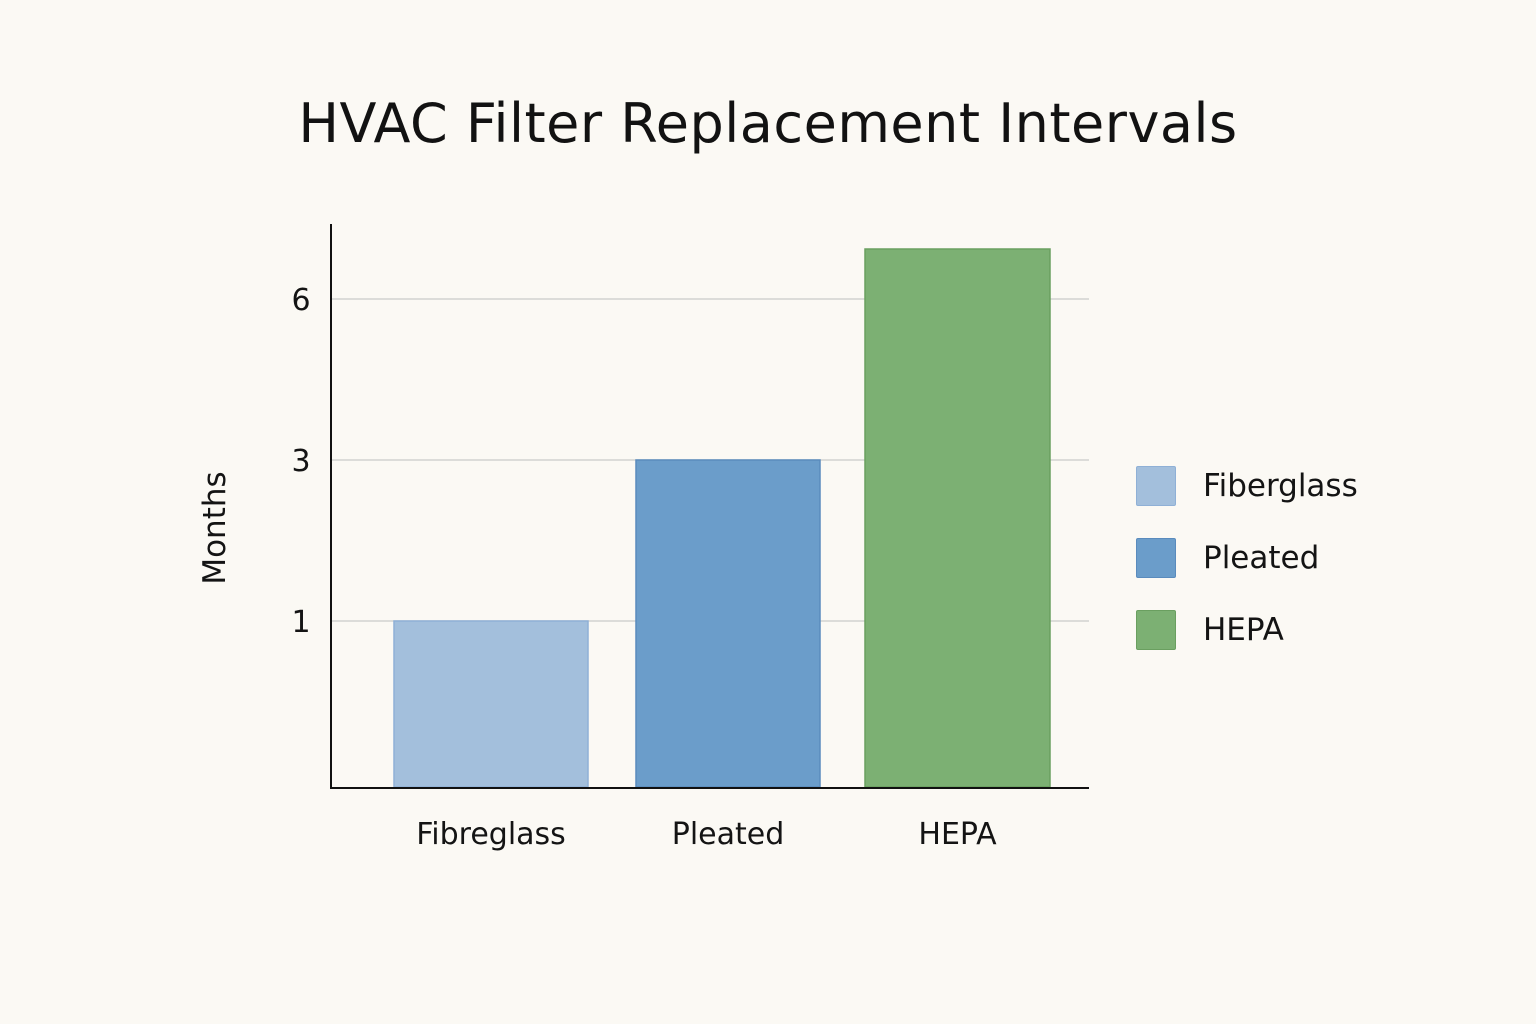 This screenshot has height=1024, width=1536. Describe the element at coordinates (215, 527) in the screenshot. I see `y-axis-title: Months` at that location.